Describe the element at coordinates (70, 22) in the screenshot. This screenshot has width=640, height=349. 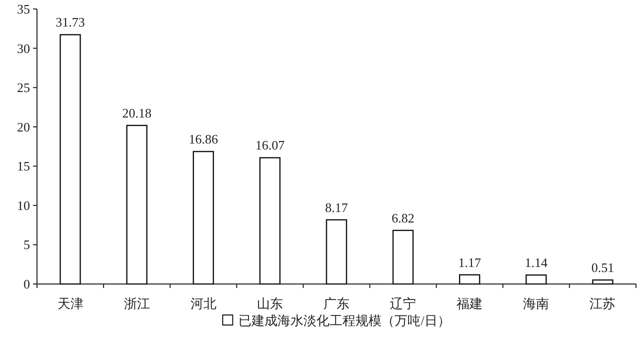
I see `data-label: 31.73` at that location.